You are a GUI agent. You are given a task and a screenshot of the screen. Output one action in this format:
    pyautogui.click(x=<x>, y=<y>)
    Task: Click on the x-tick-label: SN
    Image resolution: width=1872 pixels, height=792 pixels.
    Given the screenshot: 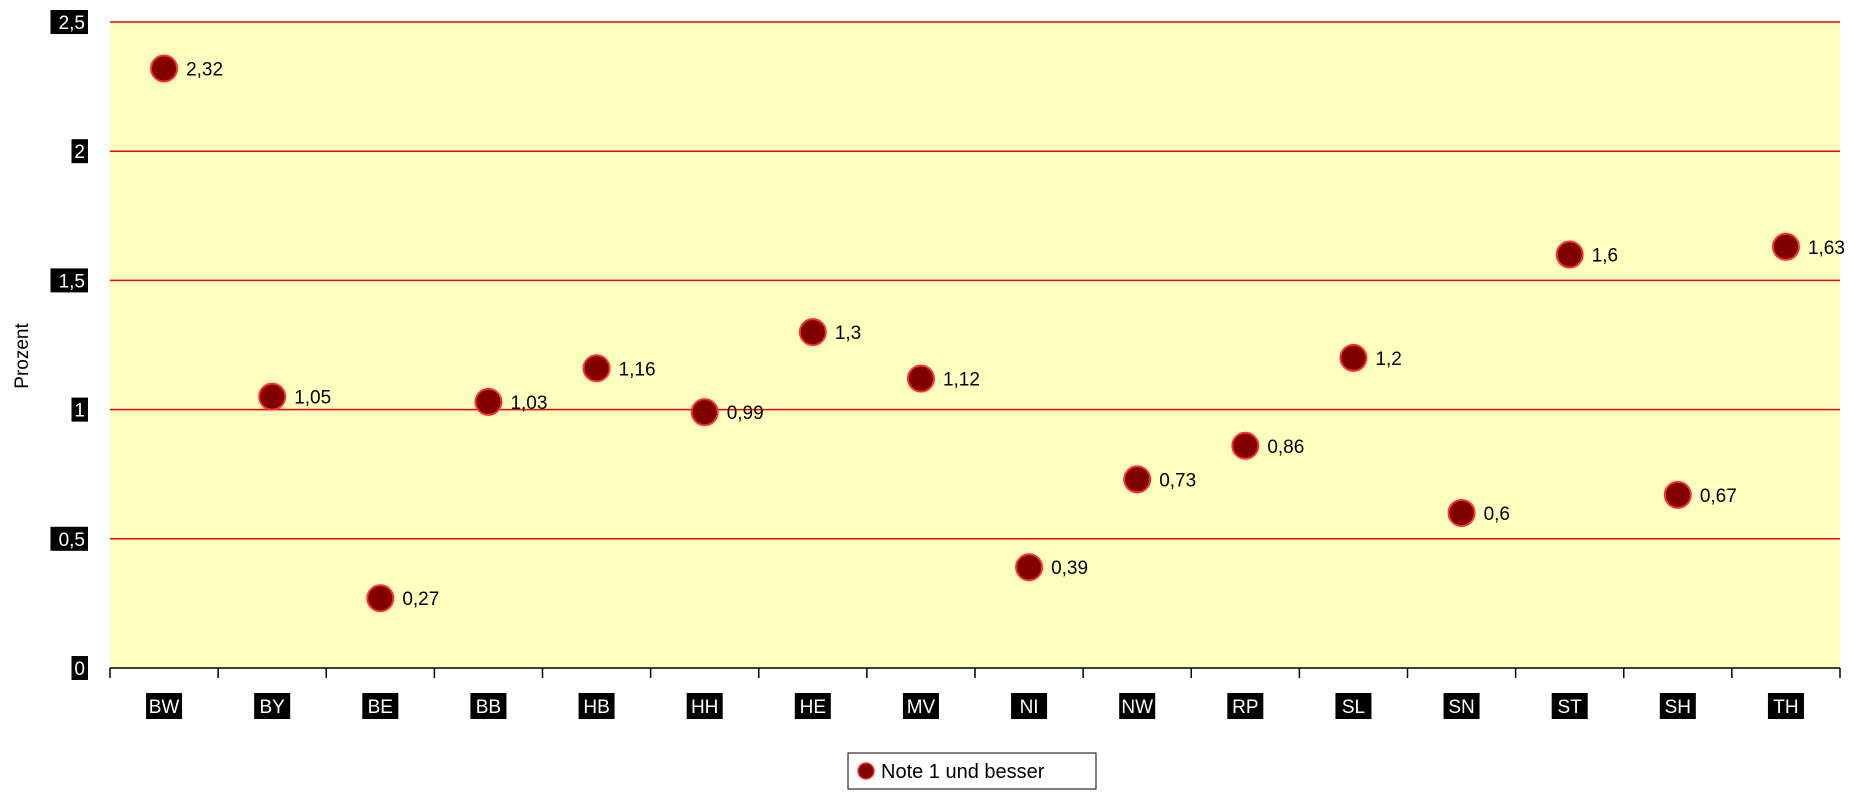 What is the action you would take?
    pyautogui.click(x=1461, y=706)
    